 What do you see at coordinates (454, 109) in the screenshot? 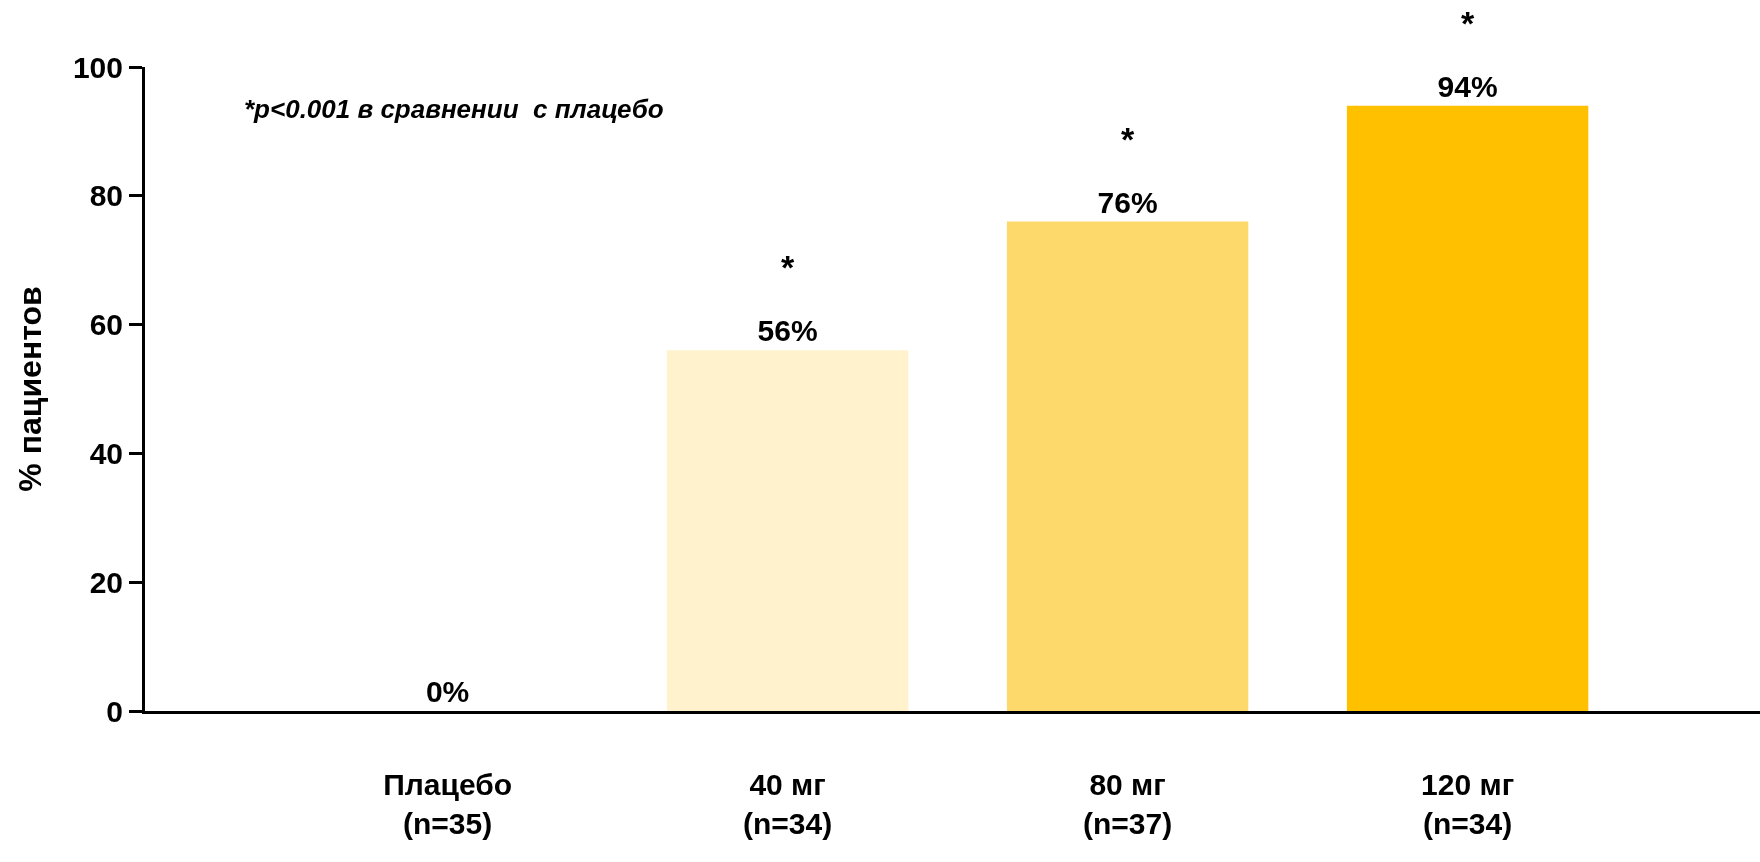
I see `annotation: *p<0.001 в сравнении с плацебо` at bounding box center [454, 109].